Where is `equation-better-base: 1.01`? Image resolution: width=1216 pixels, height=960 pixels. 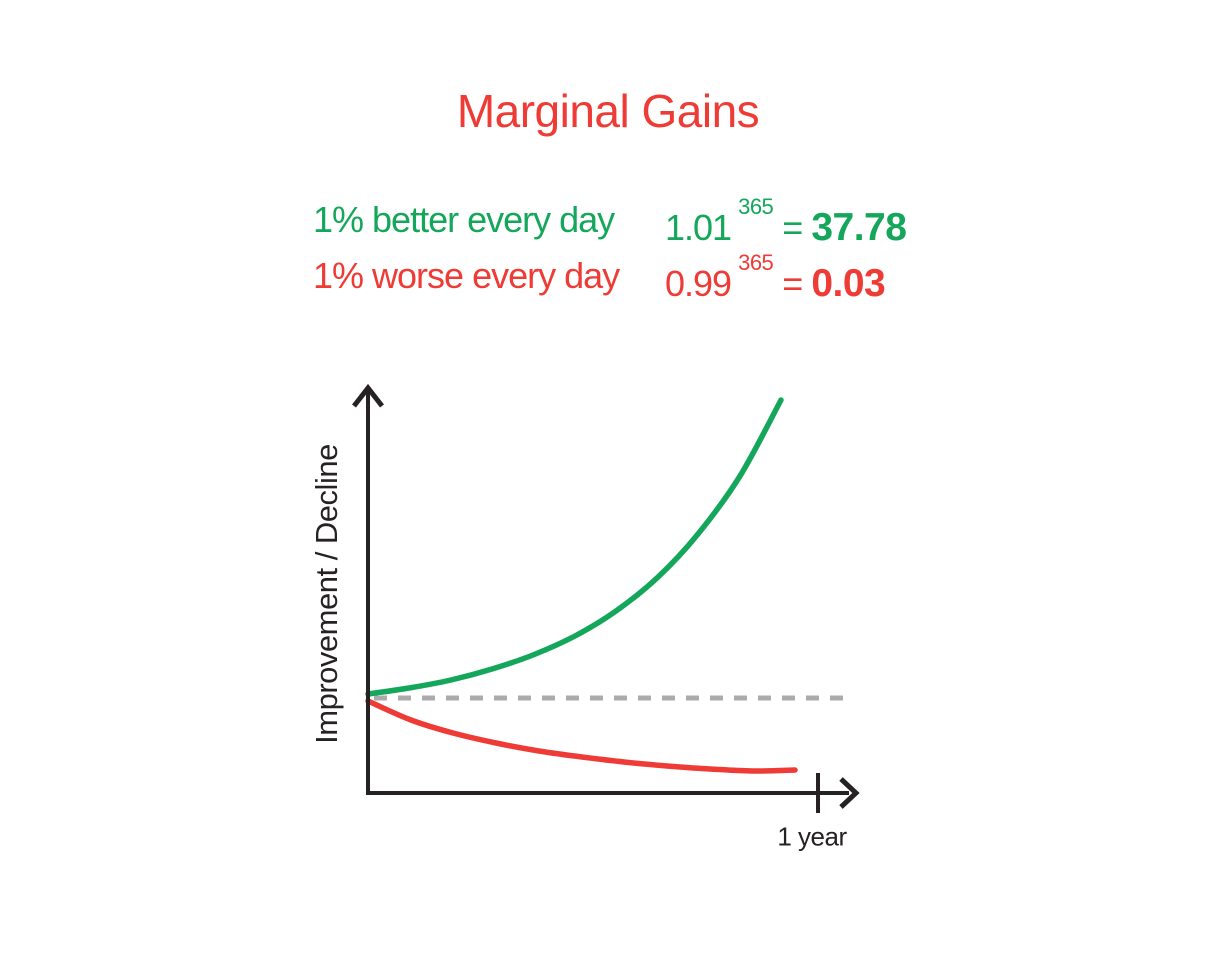
equation-better-base: 1.01 is located at coordinates (698, 227).